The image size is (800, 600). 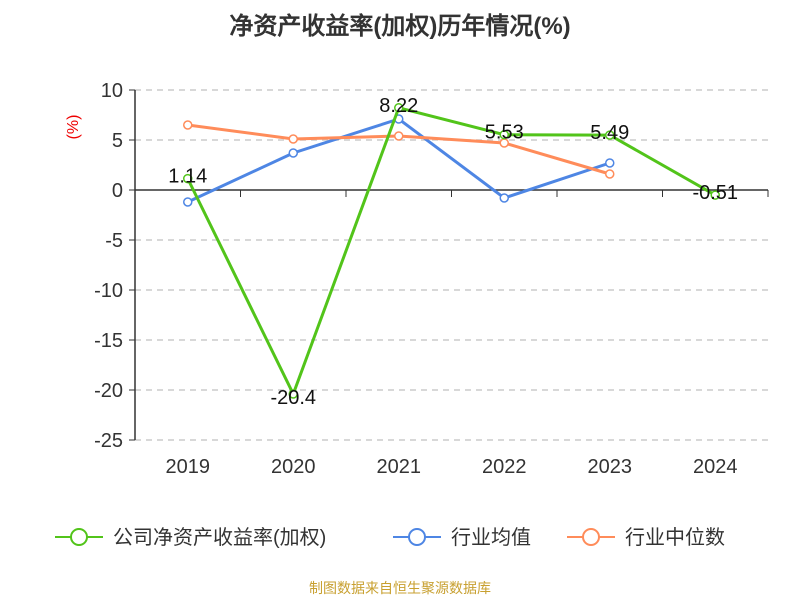 I want to click on y-tick-label: 5, so click(x=117, y=141).